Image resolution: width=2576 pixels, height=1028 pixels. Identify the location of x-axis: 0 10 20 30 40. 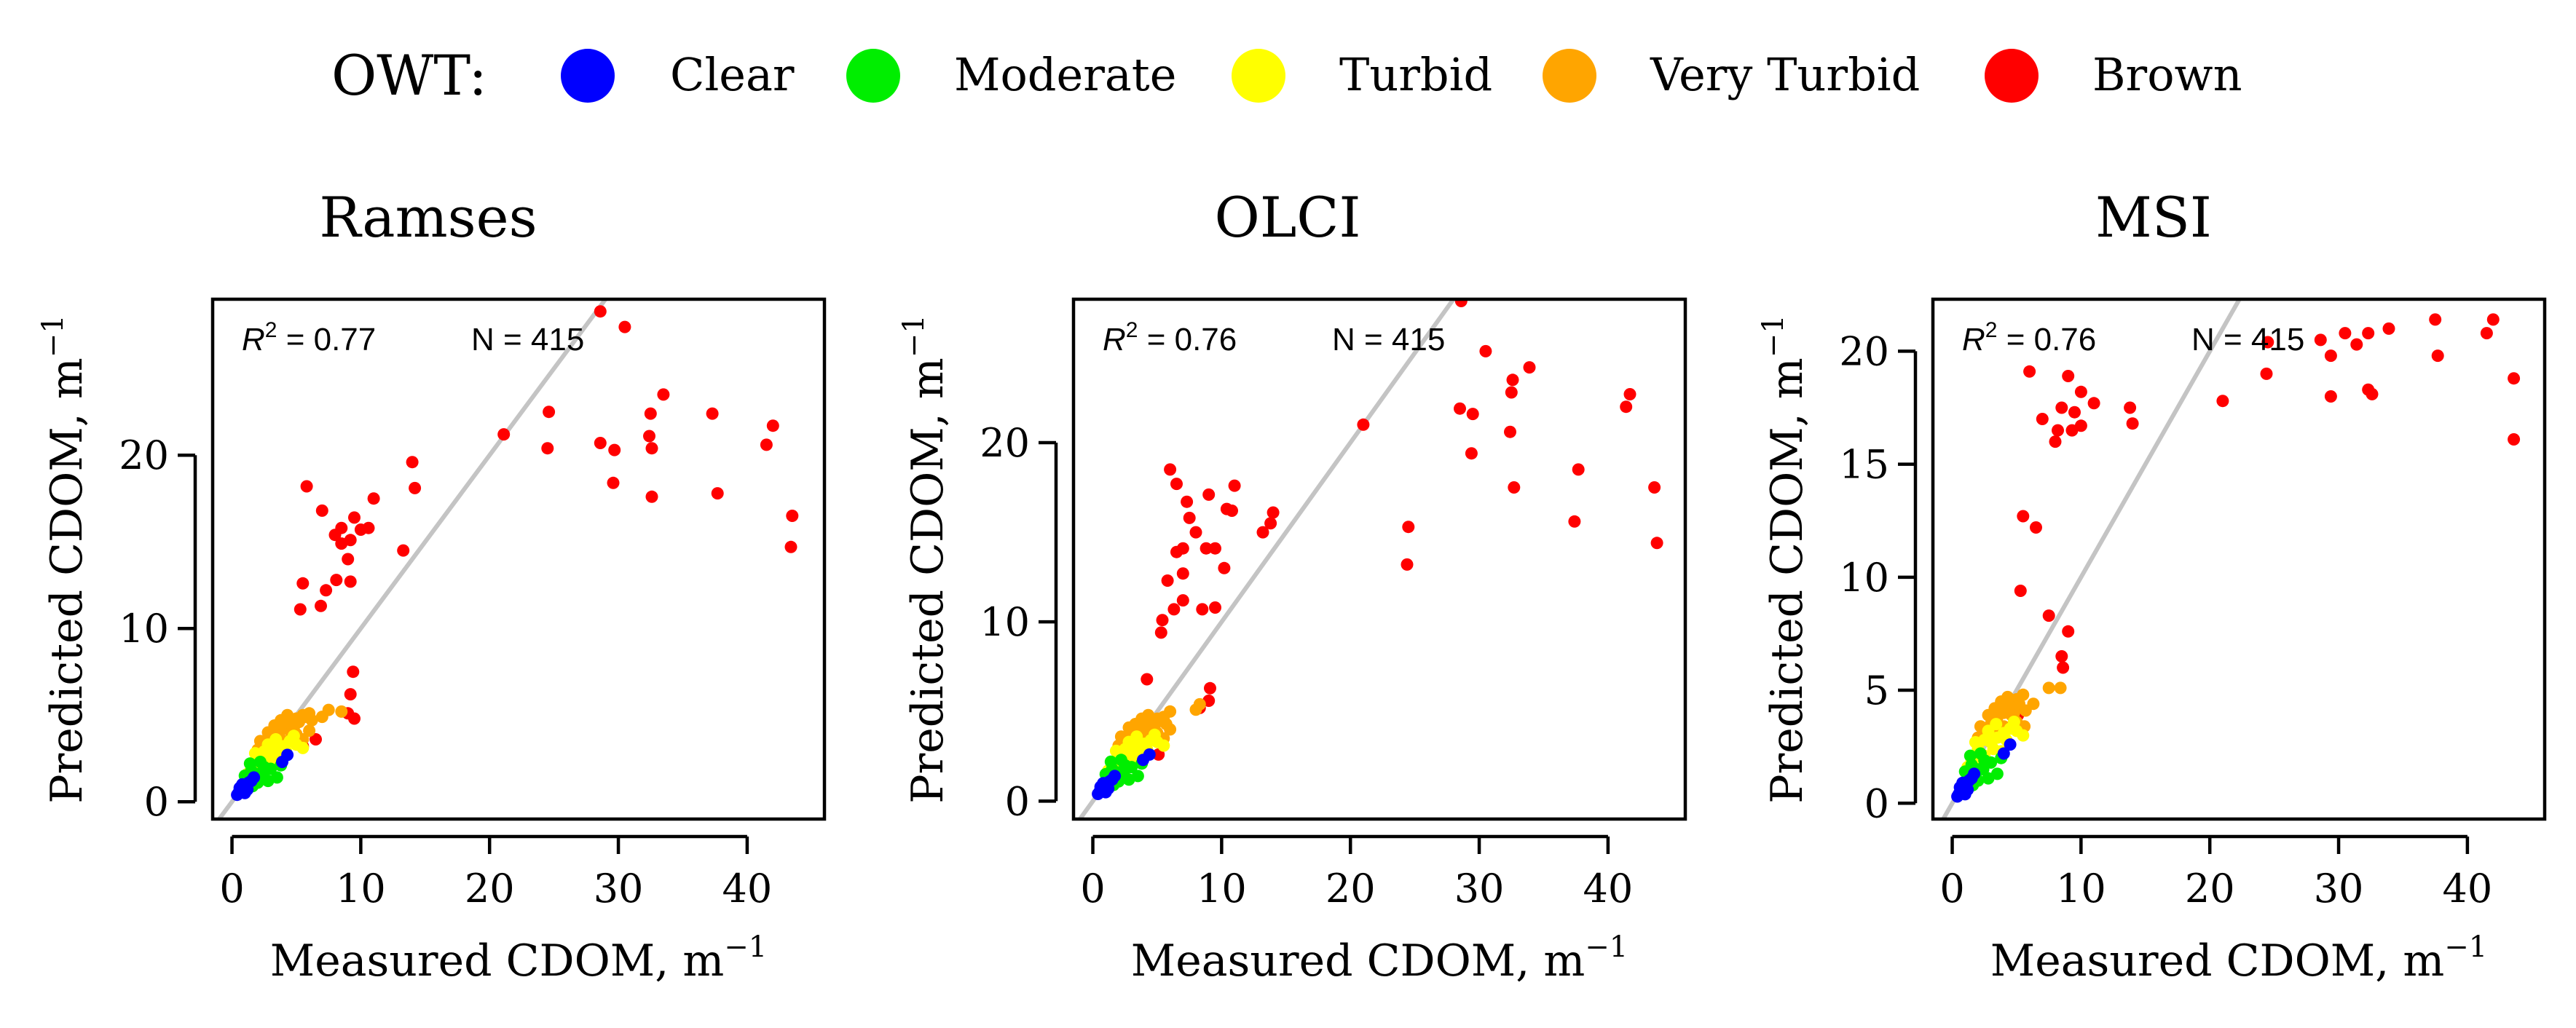
(2215, 873).